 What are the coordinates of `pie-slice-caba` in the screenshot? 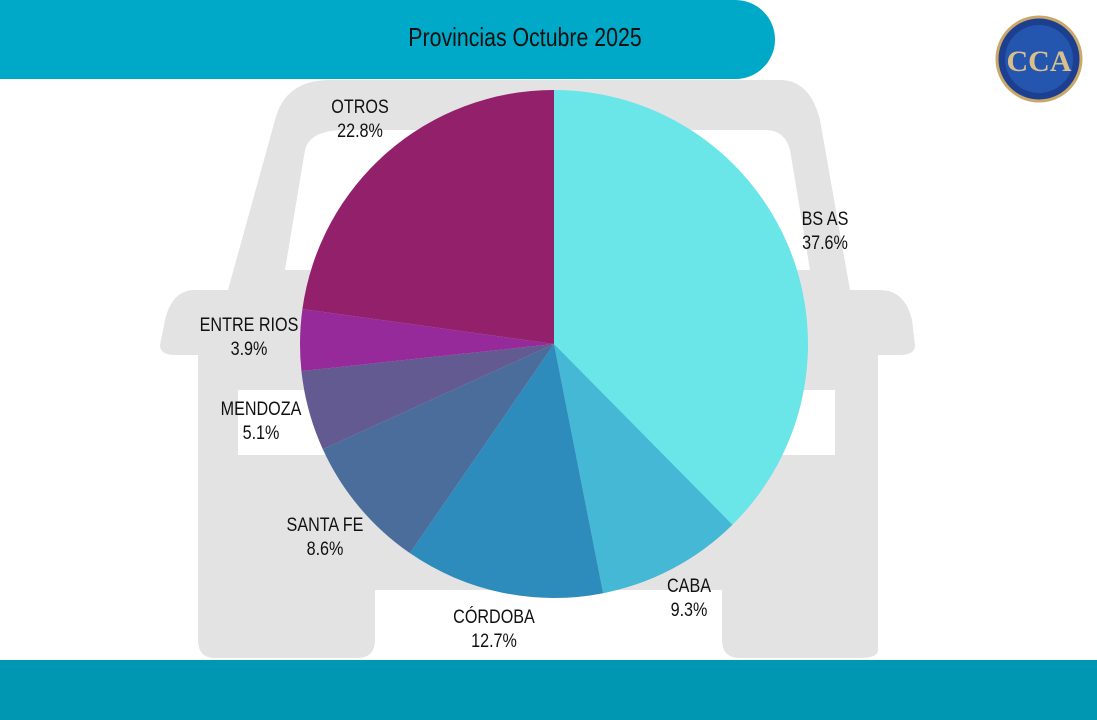 It's located at (643, 469).